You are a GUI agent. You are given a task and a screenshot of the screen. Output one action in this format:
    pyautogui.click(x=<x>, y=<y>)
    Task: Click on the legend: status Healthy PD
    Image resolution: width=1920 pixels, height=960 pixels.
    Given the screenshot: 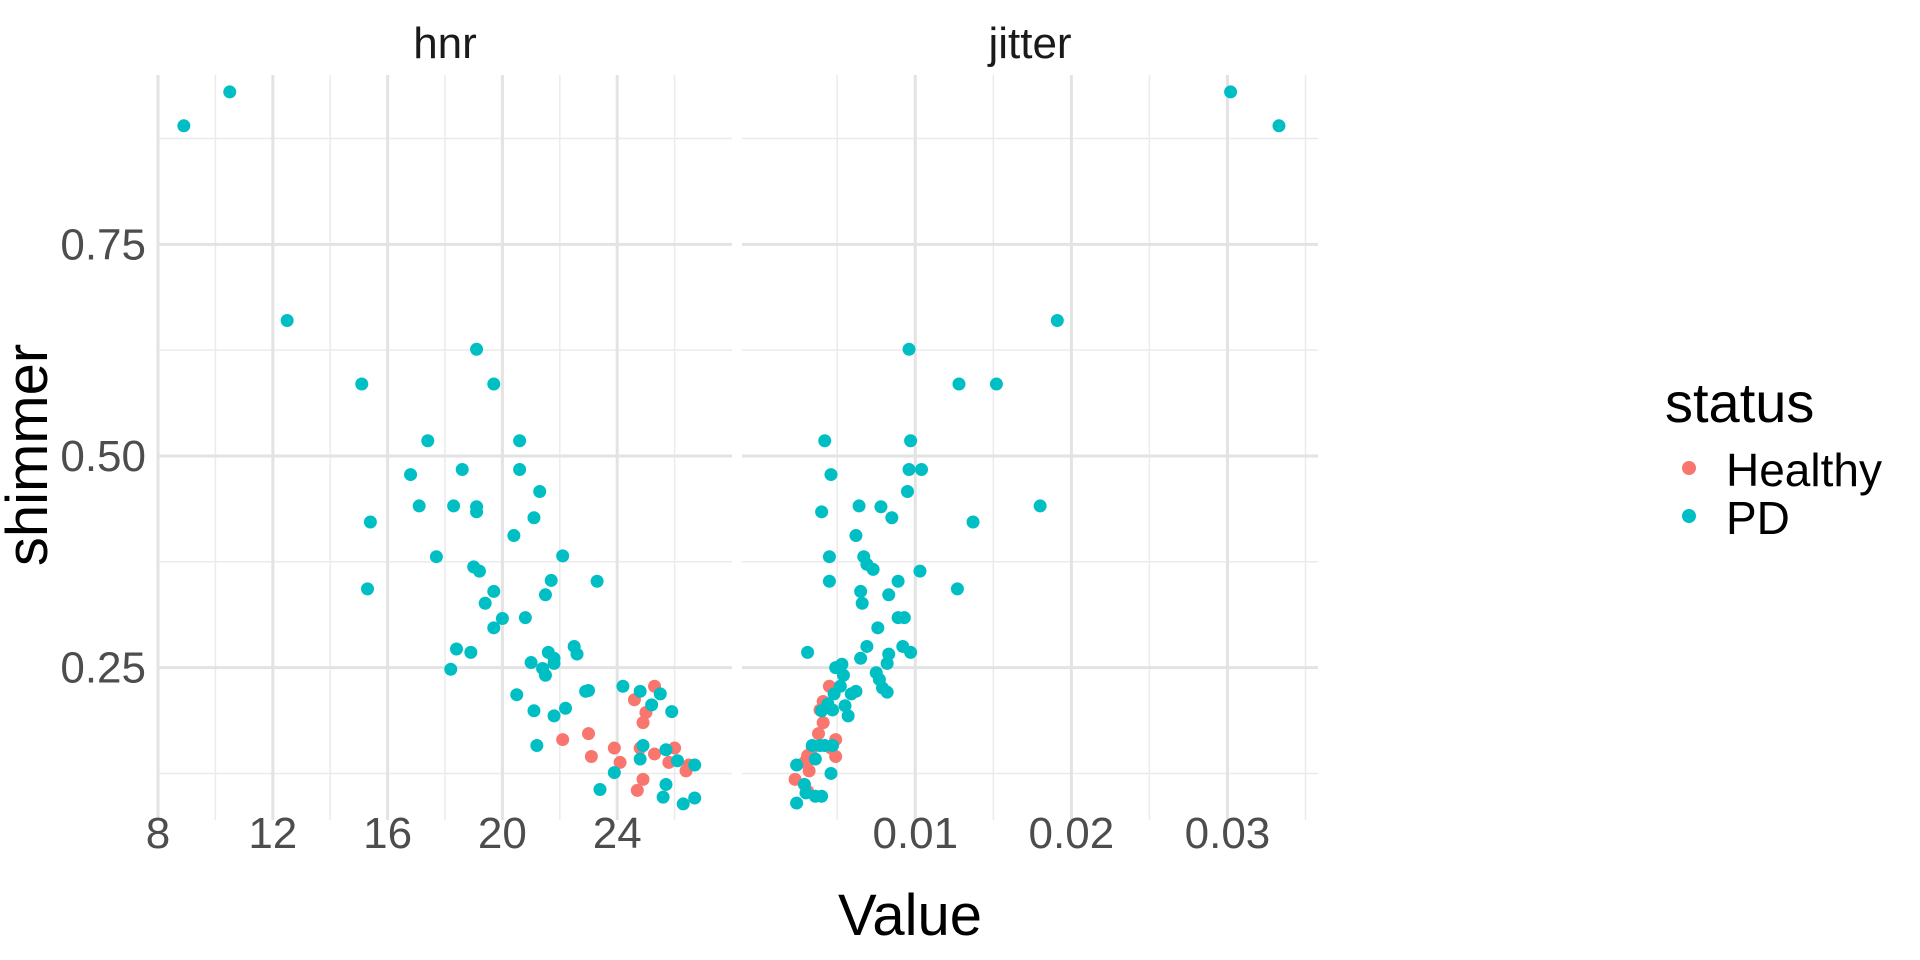 What is the action you would take?
    pyautogui.click(x=1773, y=457)
    